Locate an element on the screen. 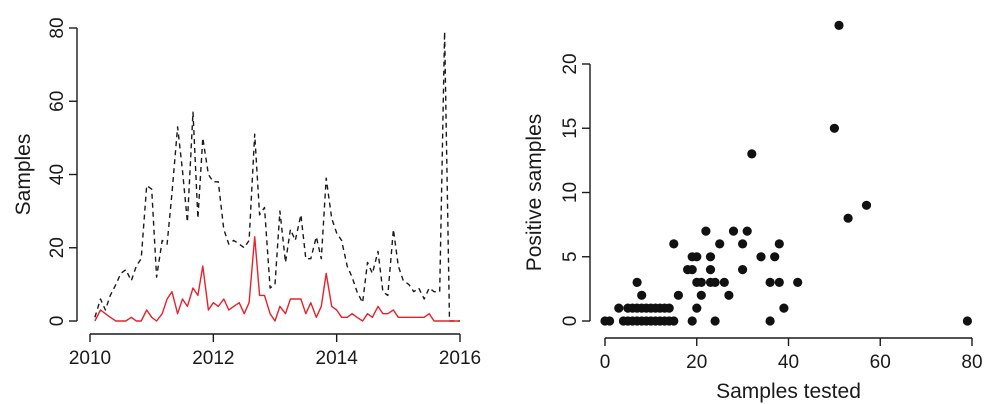 This screenshot has height=404, width=990. x-tick-label: 2014 is located at coordinates (337, 358).